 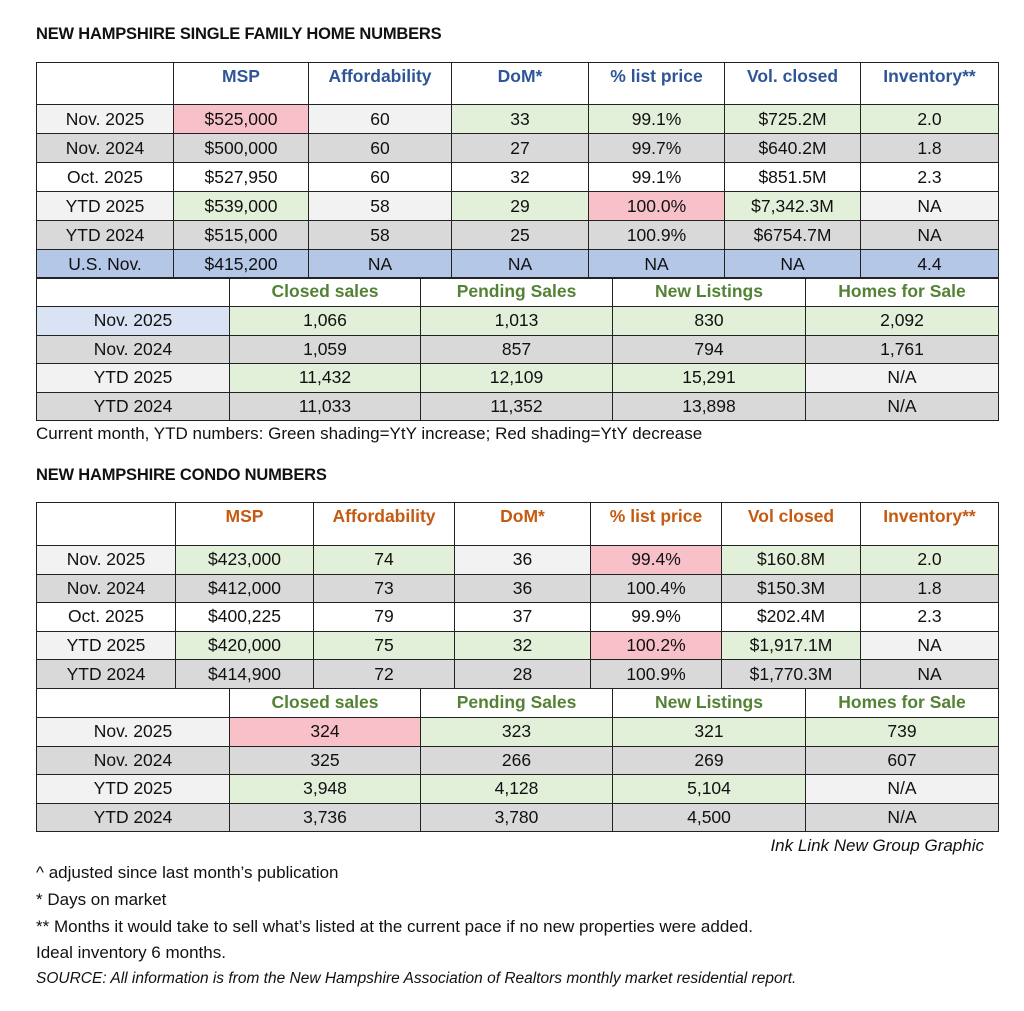 I want to click on table-cell: 27, so click(x=520, y=148).